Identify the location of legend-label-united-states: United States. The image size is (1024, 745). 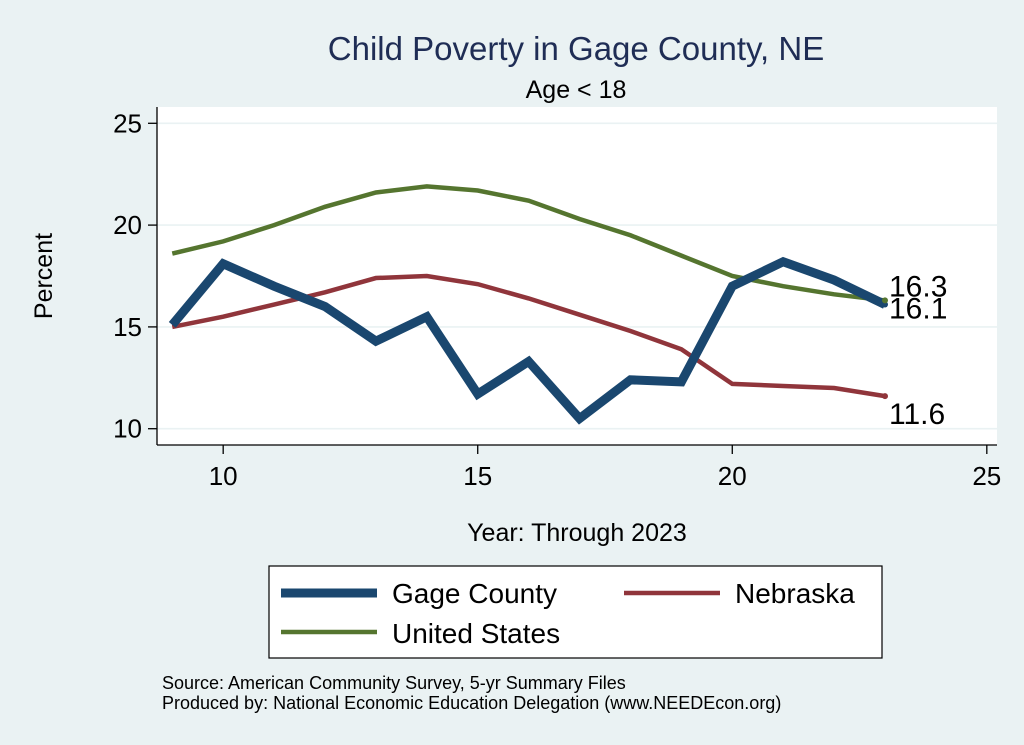
(476, 633).